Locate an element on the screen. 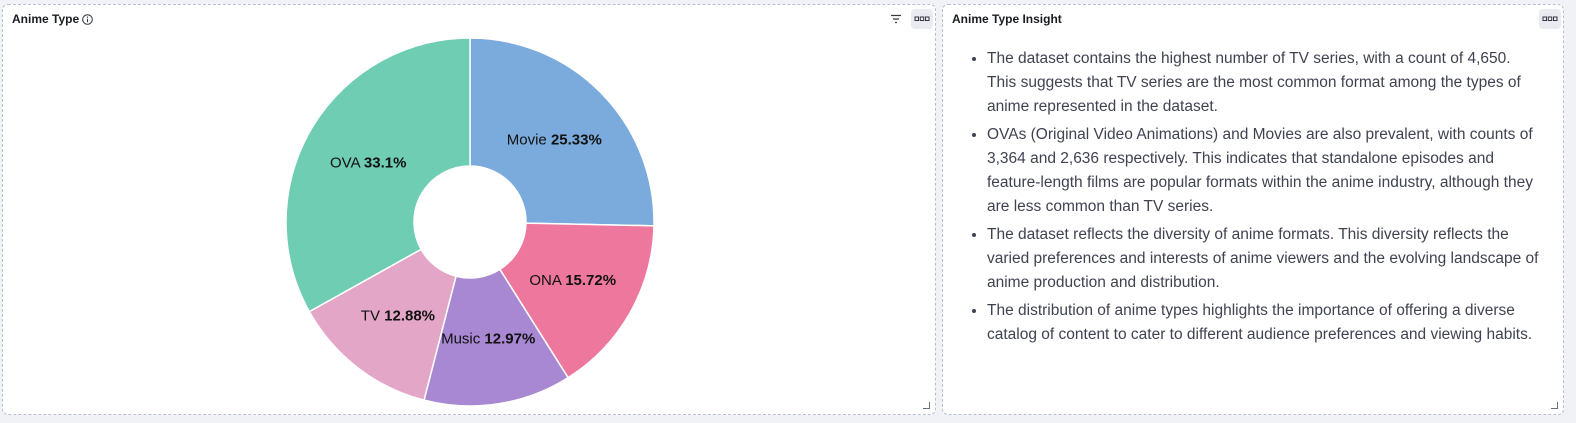  slice-percent-label: 25.33% is located at coordinates (576, 139).